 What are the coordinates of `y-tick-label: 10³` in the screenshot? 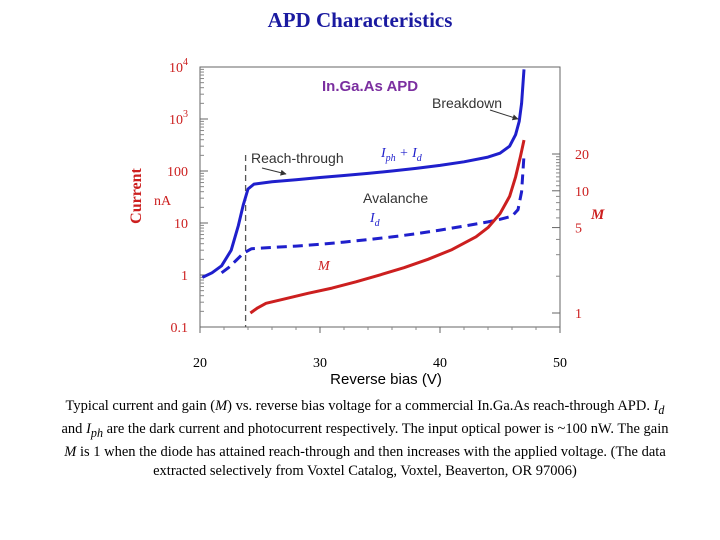 It's located at (178, 118).